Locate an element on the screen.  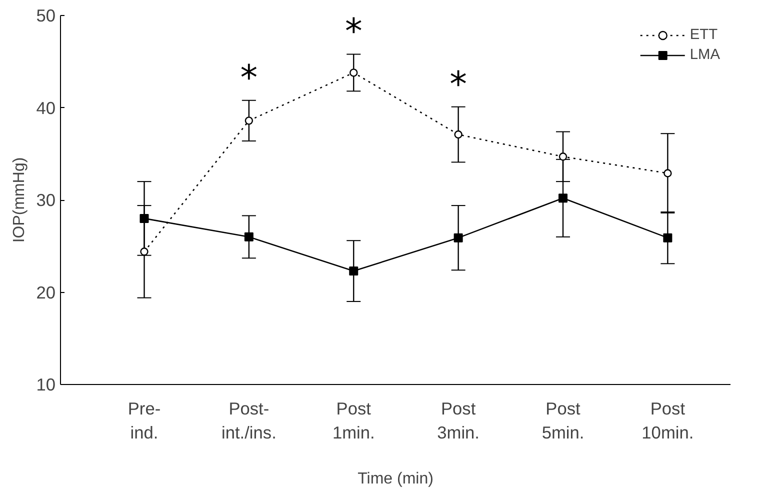
y-tick-label: 30 is located at coordinates (46, 200).